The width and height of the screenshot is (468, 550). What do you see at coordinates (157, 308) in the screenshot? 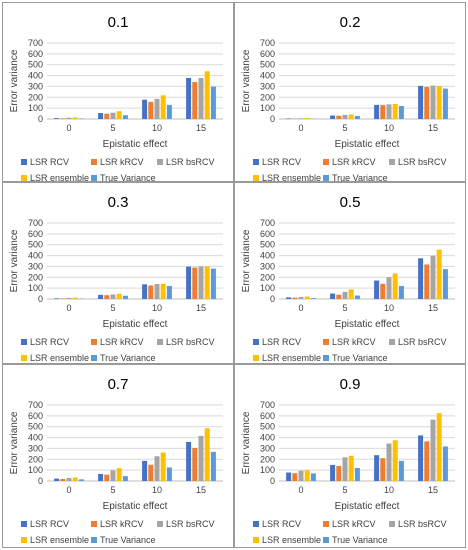
I see `x-tick-label: 10` at bounding box center [157, 308].